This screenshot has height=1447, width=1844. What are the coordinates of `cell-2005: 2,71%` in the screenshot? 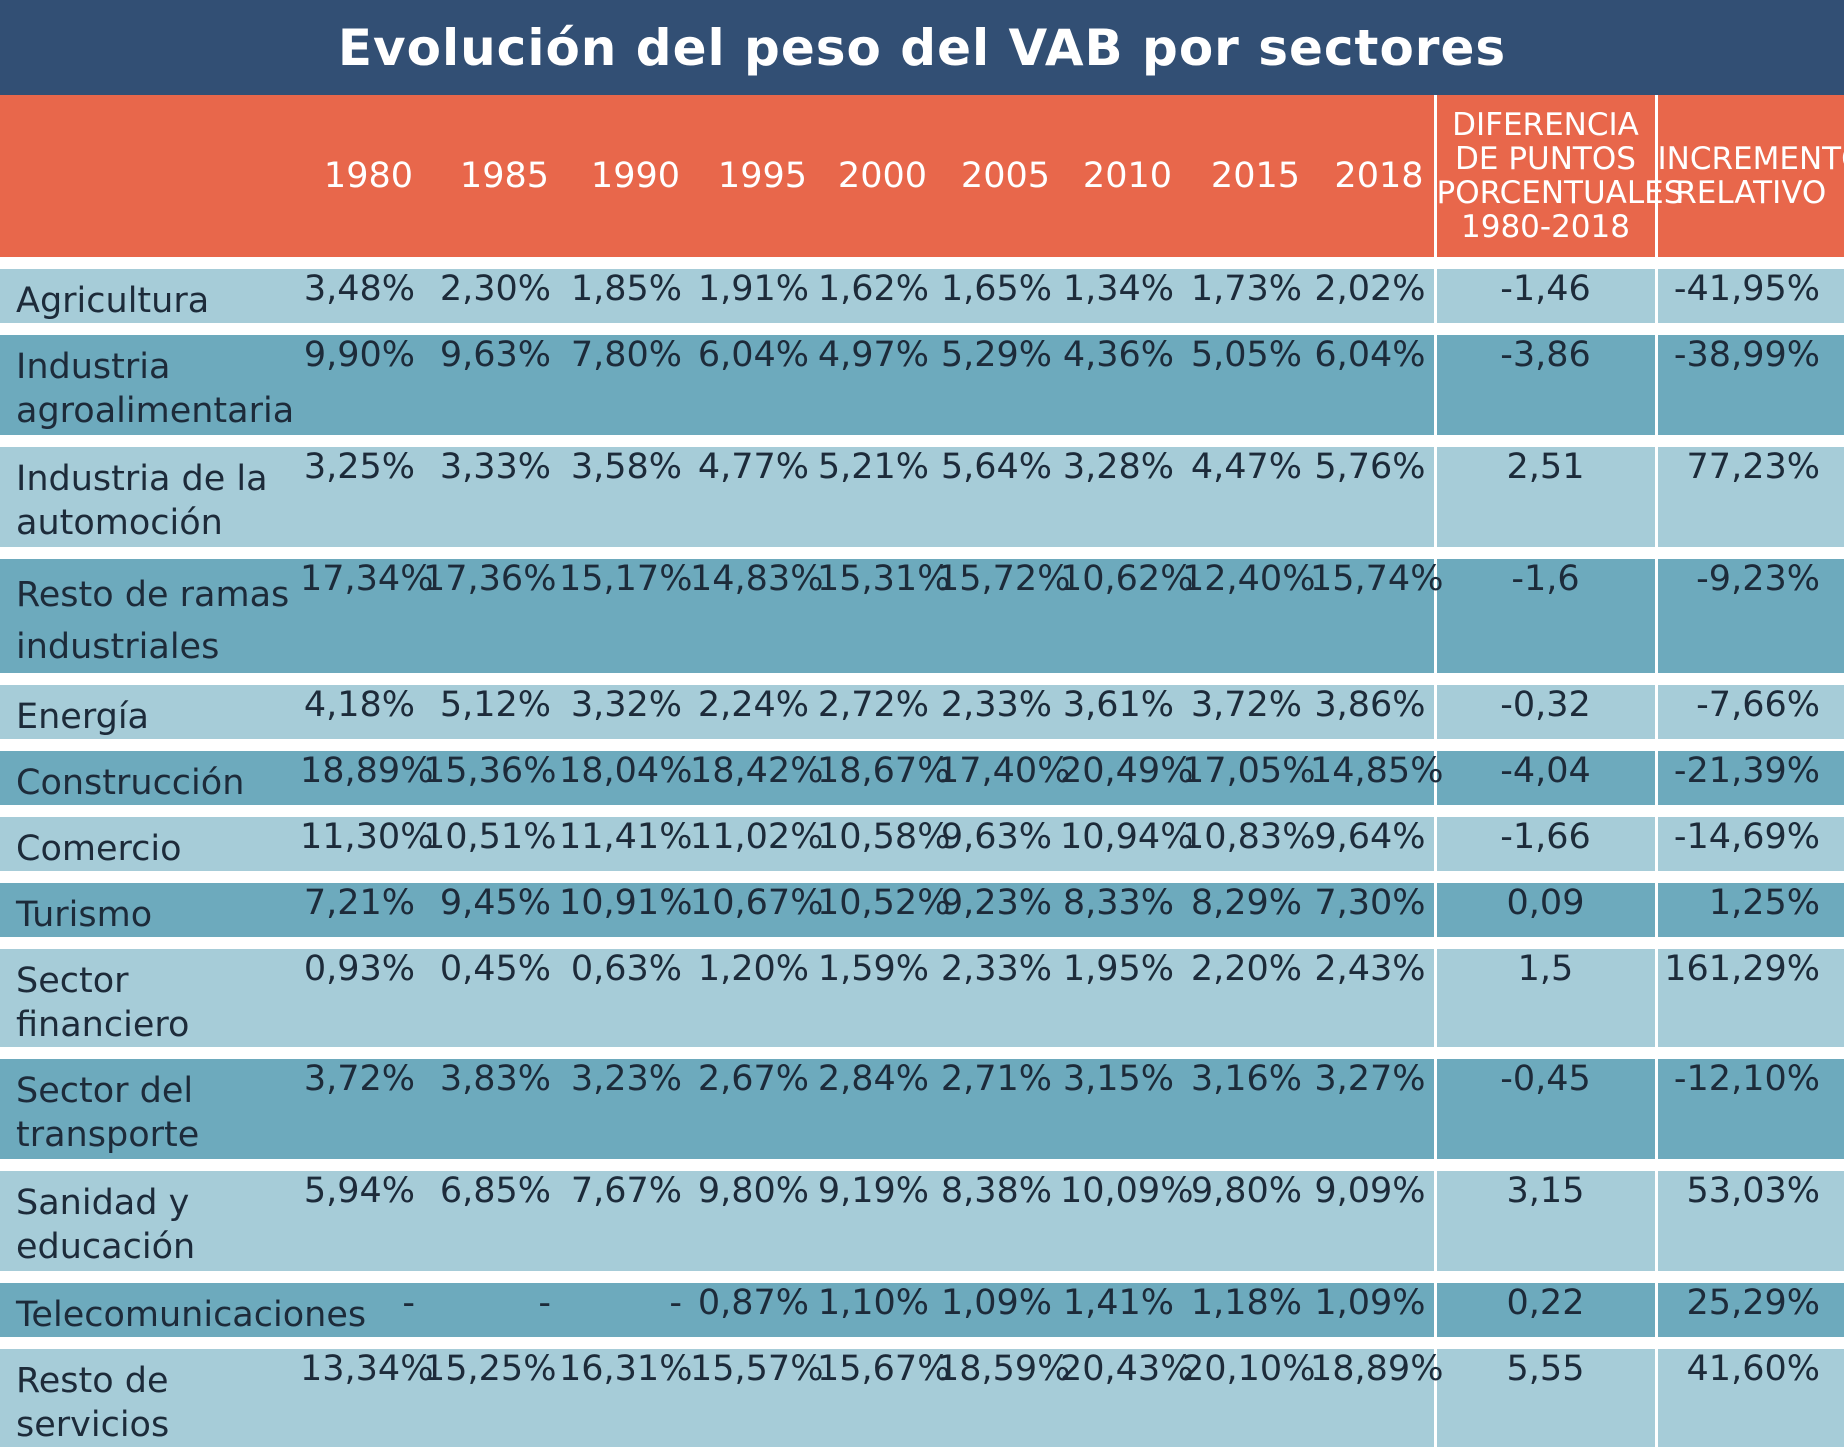 It's located at (998, 1109).